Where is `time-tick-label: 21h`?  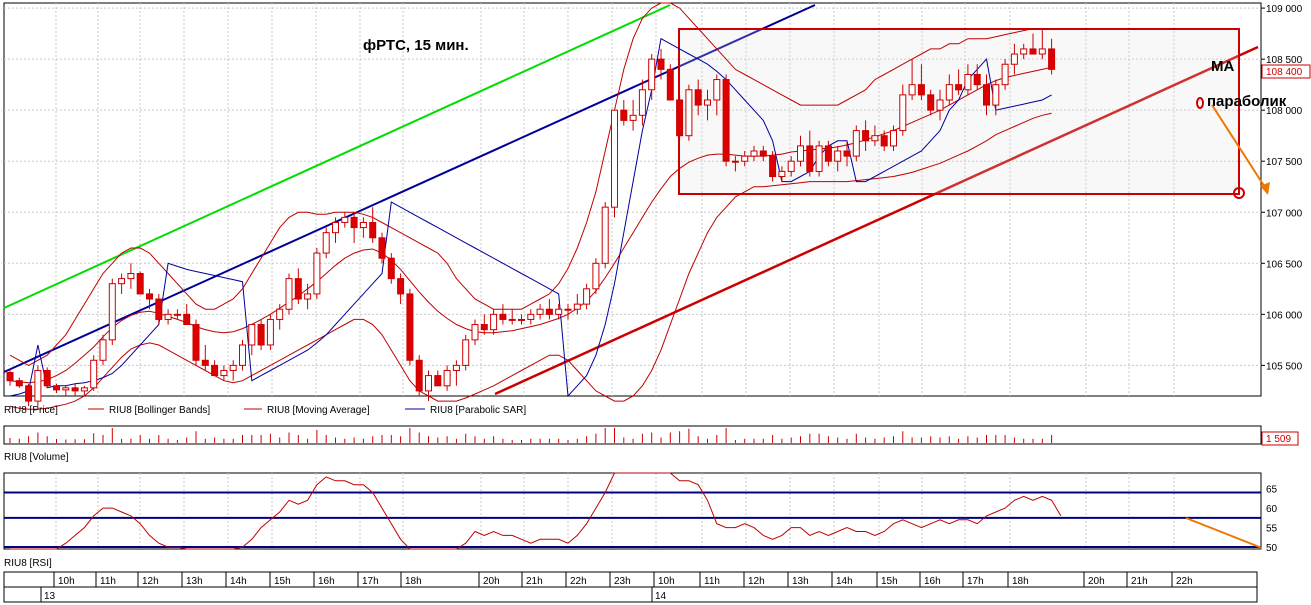 time-tick-label: 21h is located at coordinates (534, 581).